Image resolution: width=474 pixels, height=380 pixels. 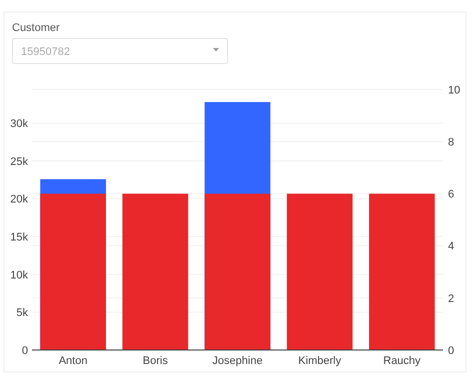 I want to click on y2-tick-label: 6, so click(x=451, y=194).